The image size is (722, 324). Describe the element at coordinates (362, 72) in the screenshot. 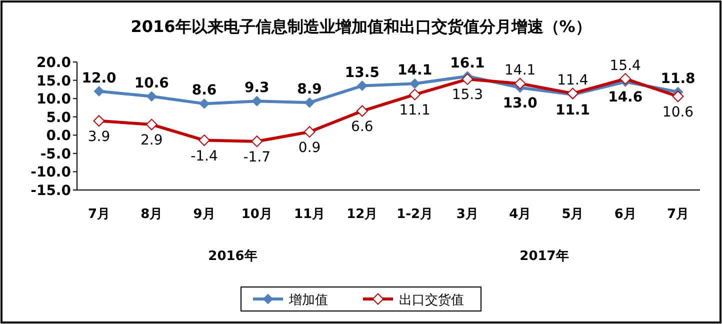

I see `data-label: 13.5` at that location.